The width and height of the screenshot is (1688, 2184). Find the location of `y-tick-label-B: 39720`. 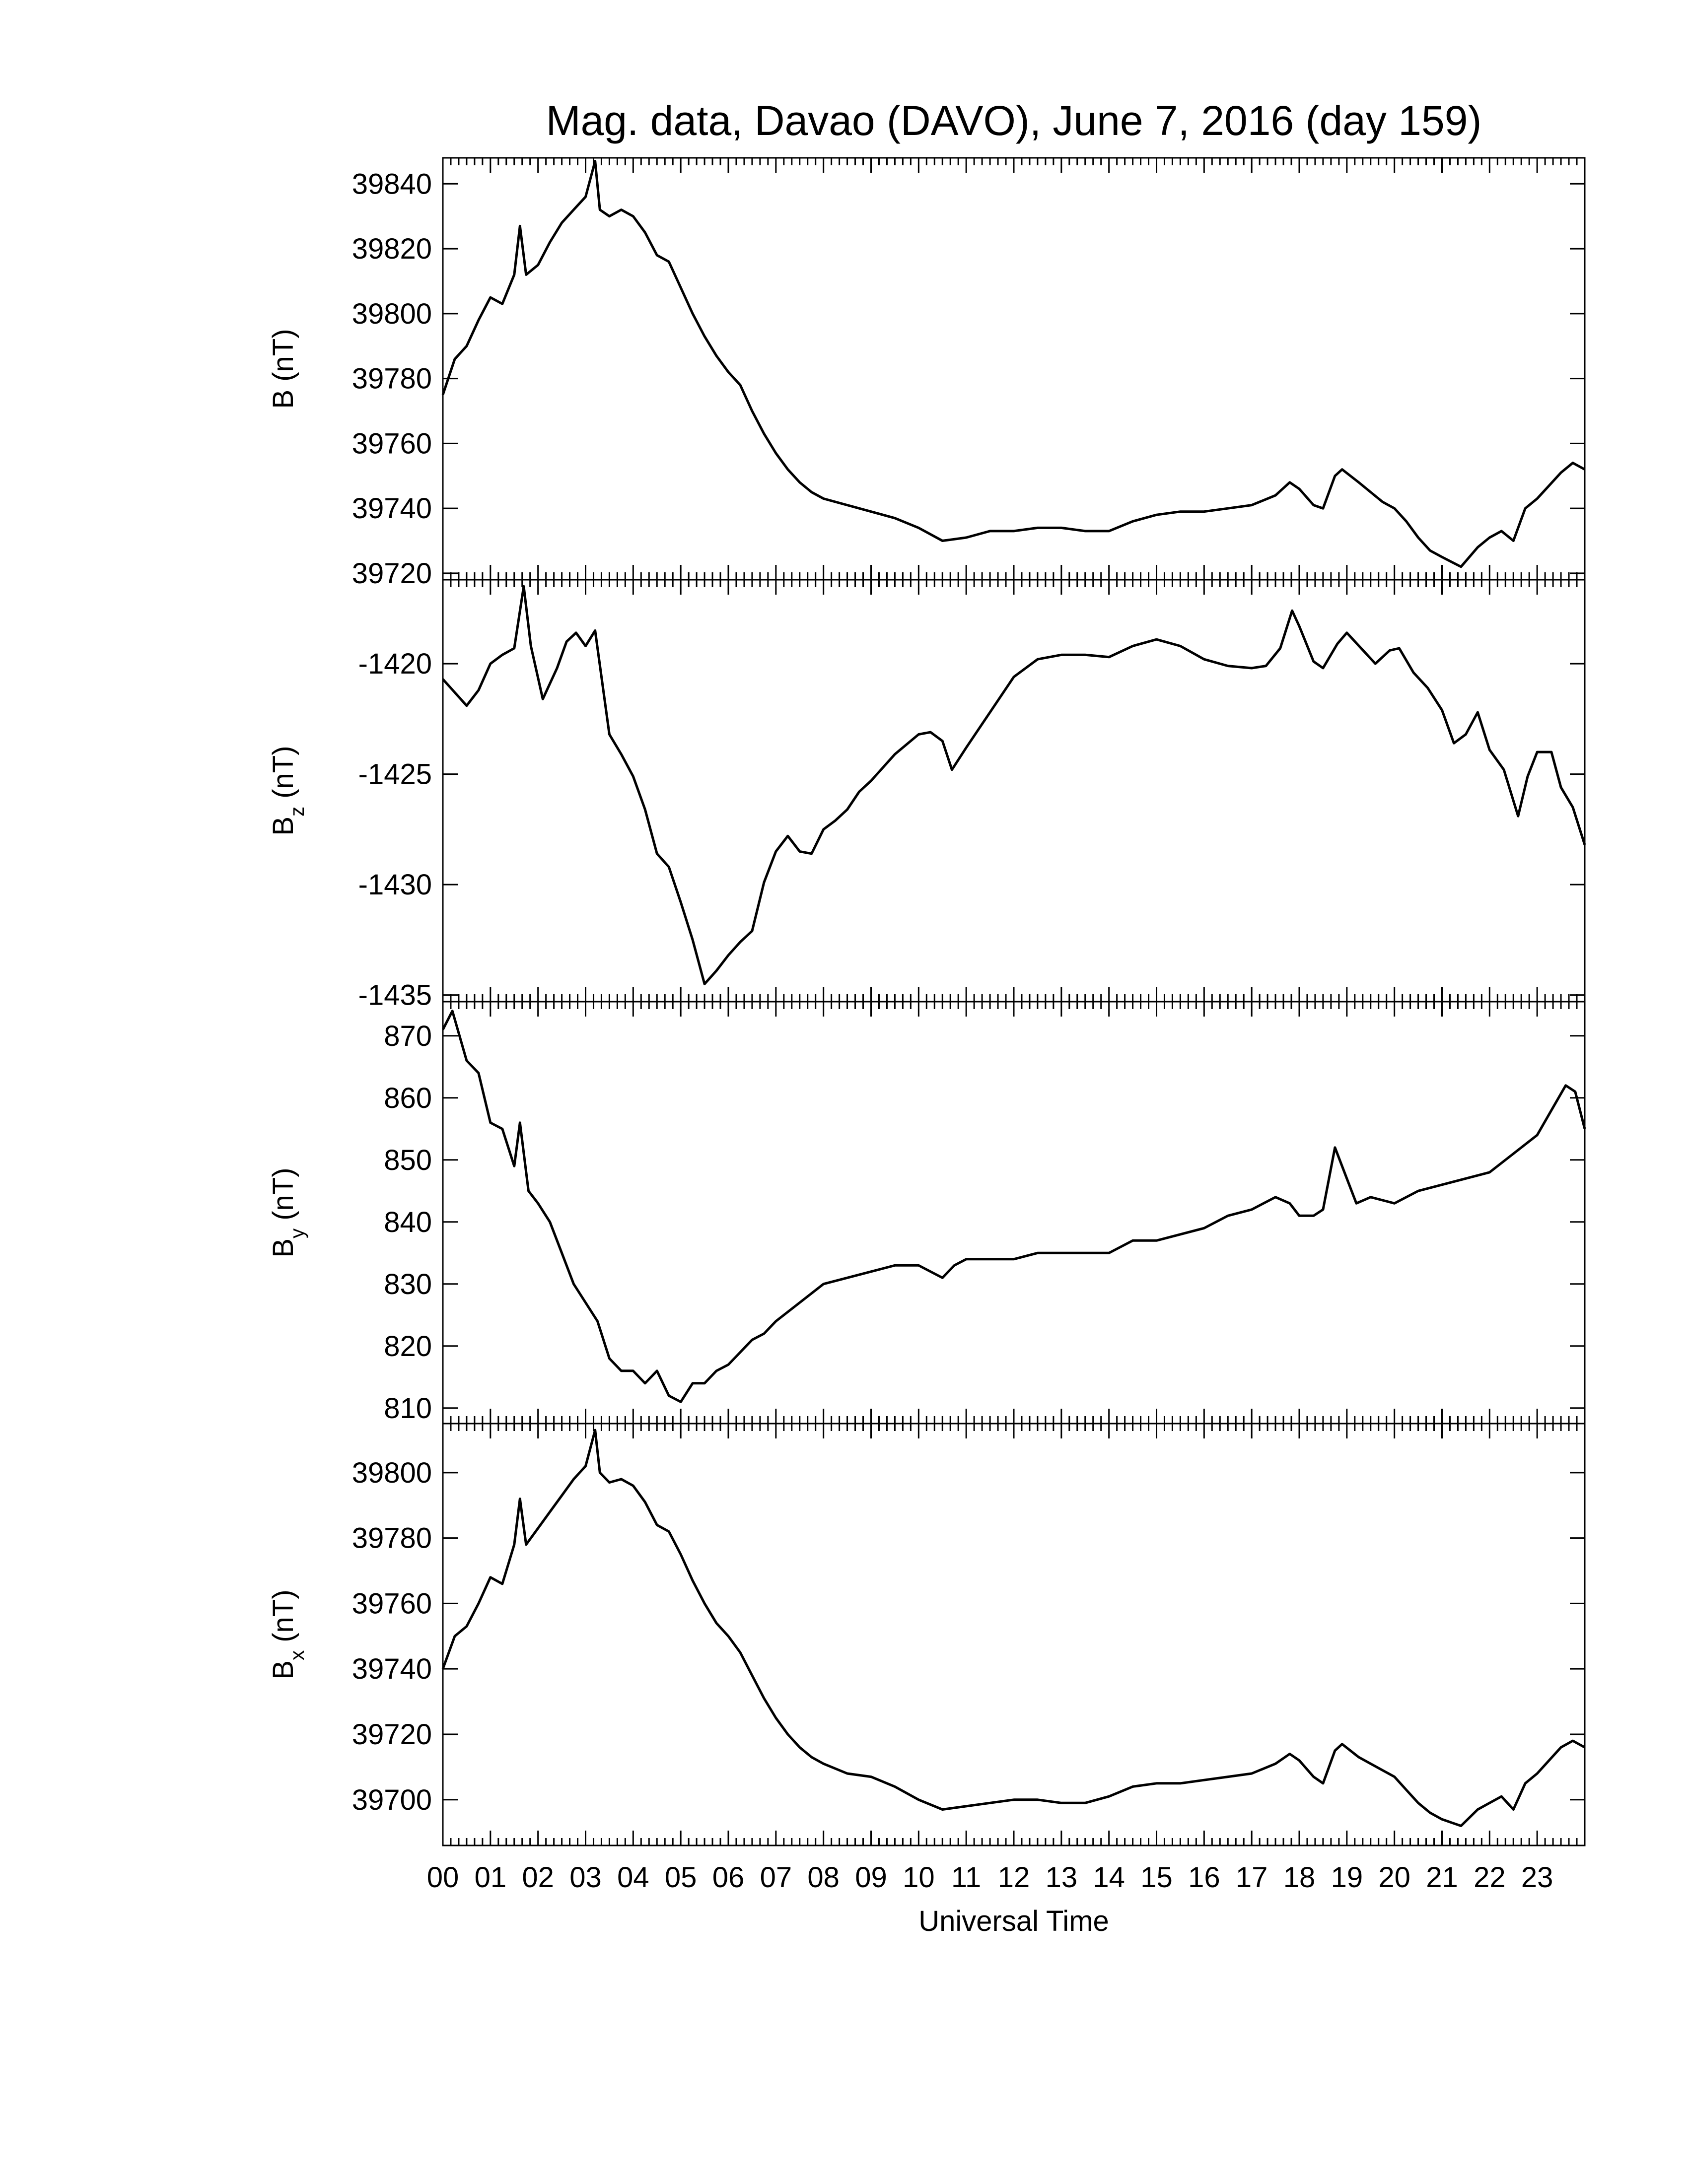

y-tick-label-B: 39720 is located at coordinates (392, 573).